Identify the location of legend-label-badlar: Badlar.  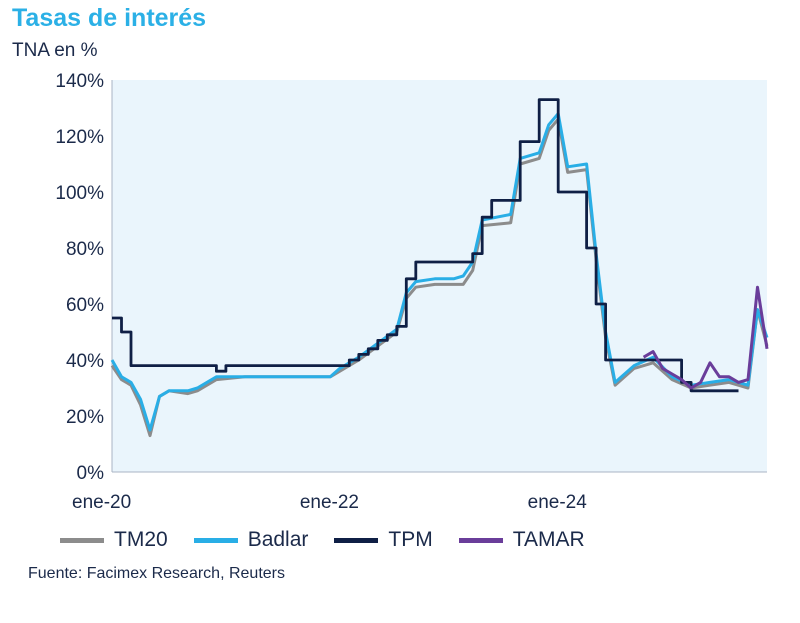
(278, 539).